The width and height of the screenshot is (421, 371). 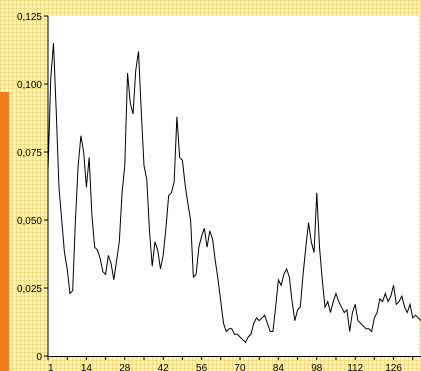 What do you see at coordinates (29, 153) in the screenshot?
I see `y-tick-label: 0,075` at bounding box center [29, 153].